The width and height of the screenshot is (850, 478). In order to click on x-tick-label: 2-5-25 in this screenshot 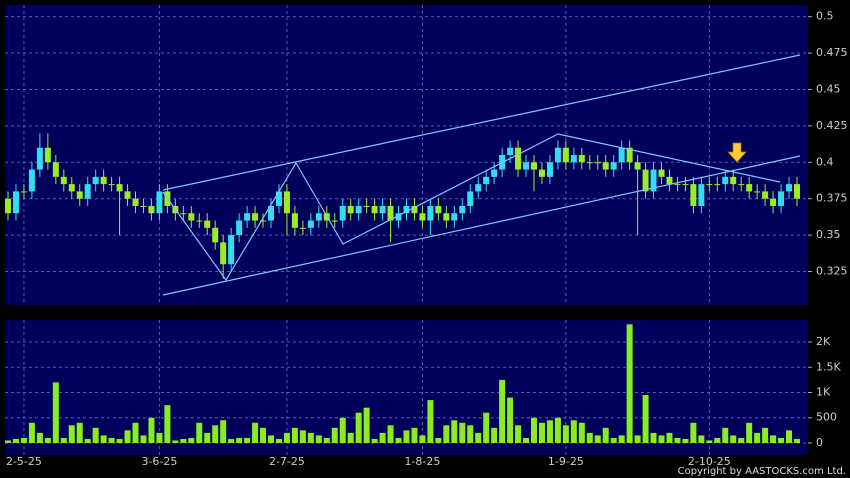, I will do `click(24, 461)`.